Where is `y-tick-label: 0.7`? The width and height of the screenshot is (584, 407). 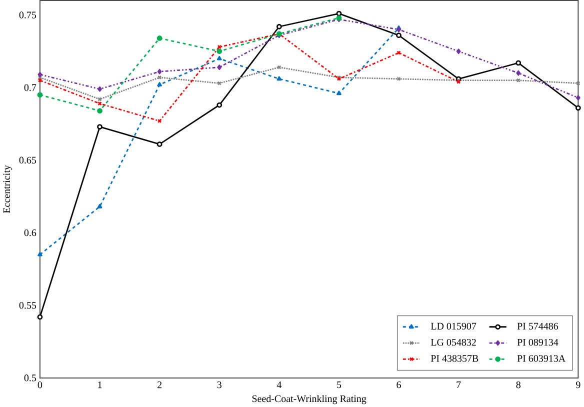
y-tick-label: 0.7 is located at coordinates (30, 87).